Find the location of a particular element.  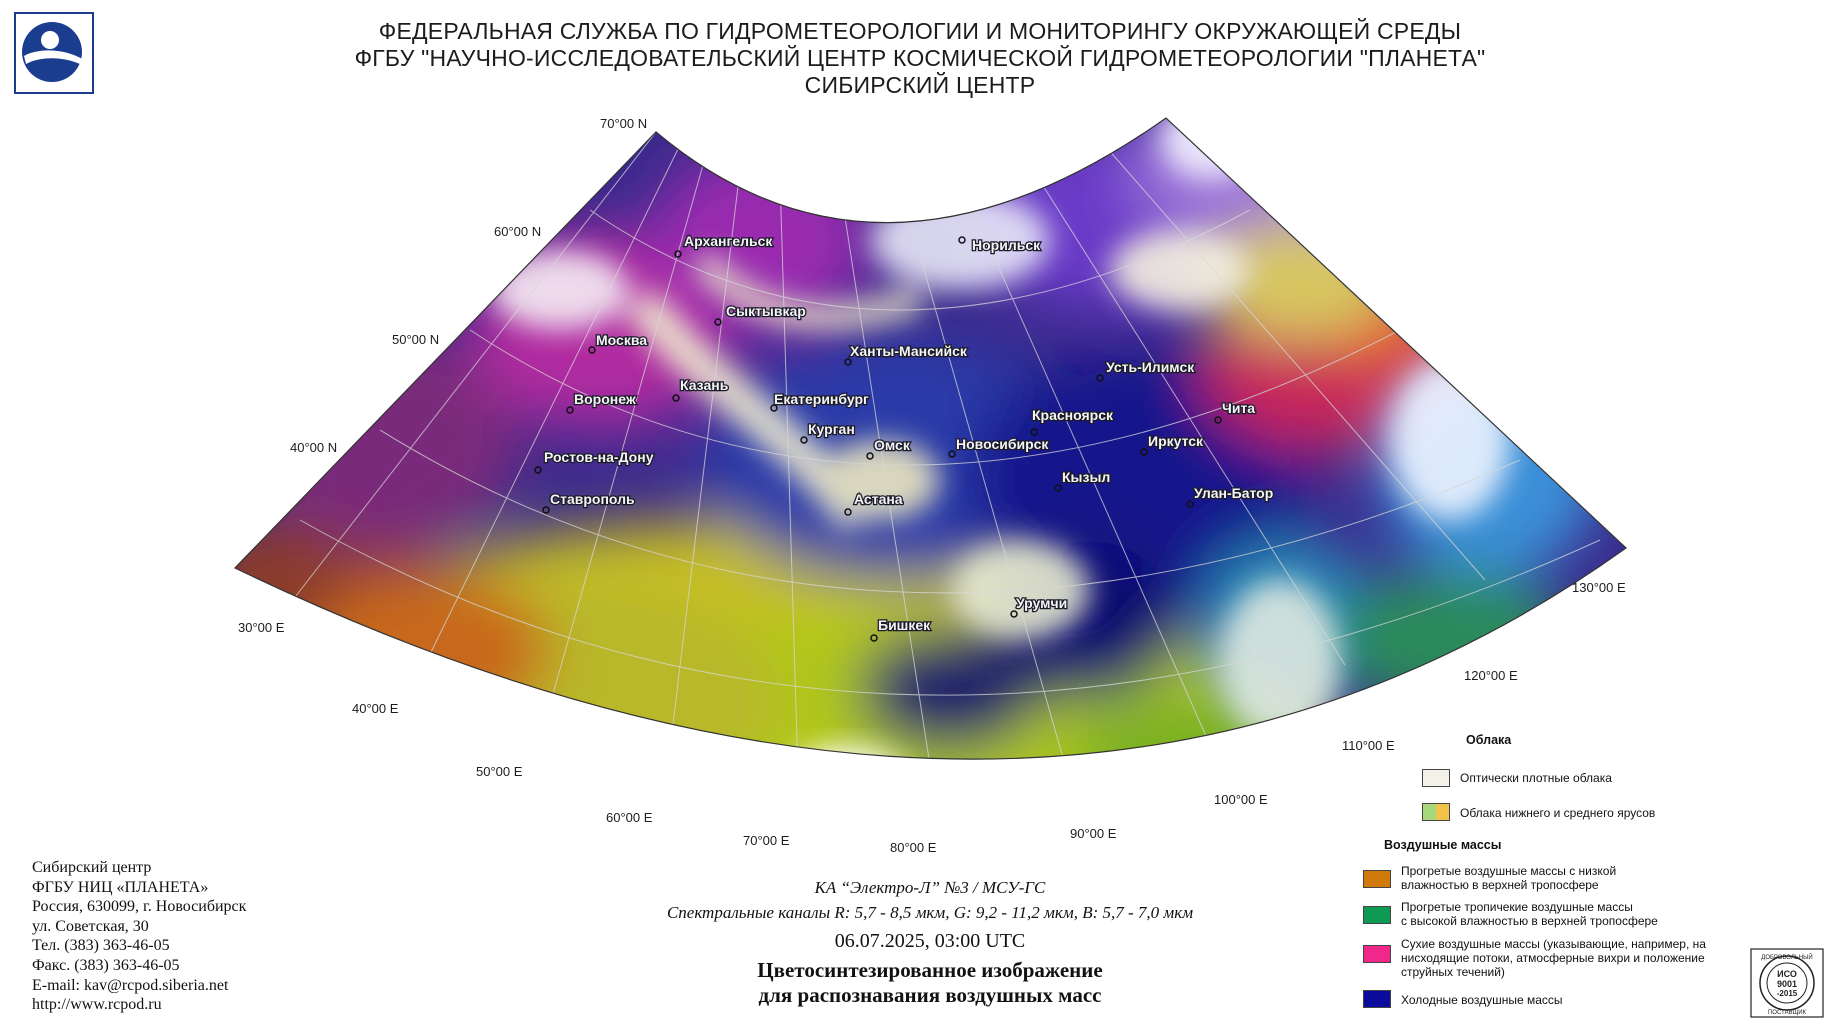

city-ulan-bator: Улан-Батор is located at coordinates (1233, 493).